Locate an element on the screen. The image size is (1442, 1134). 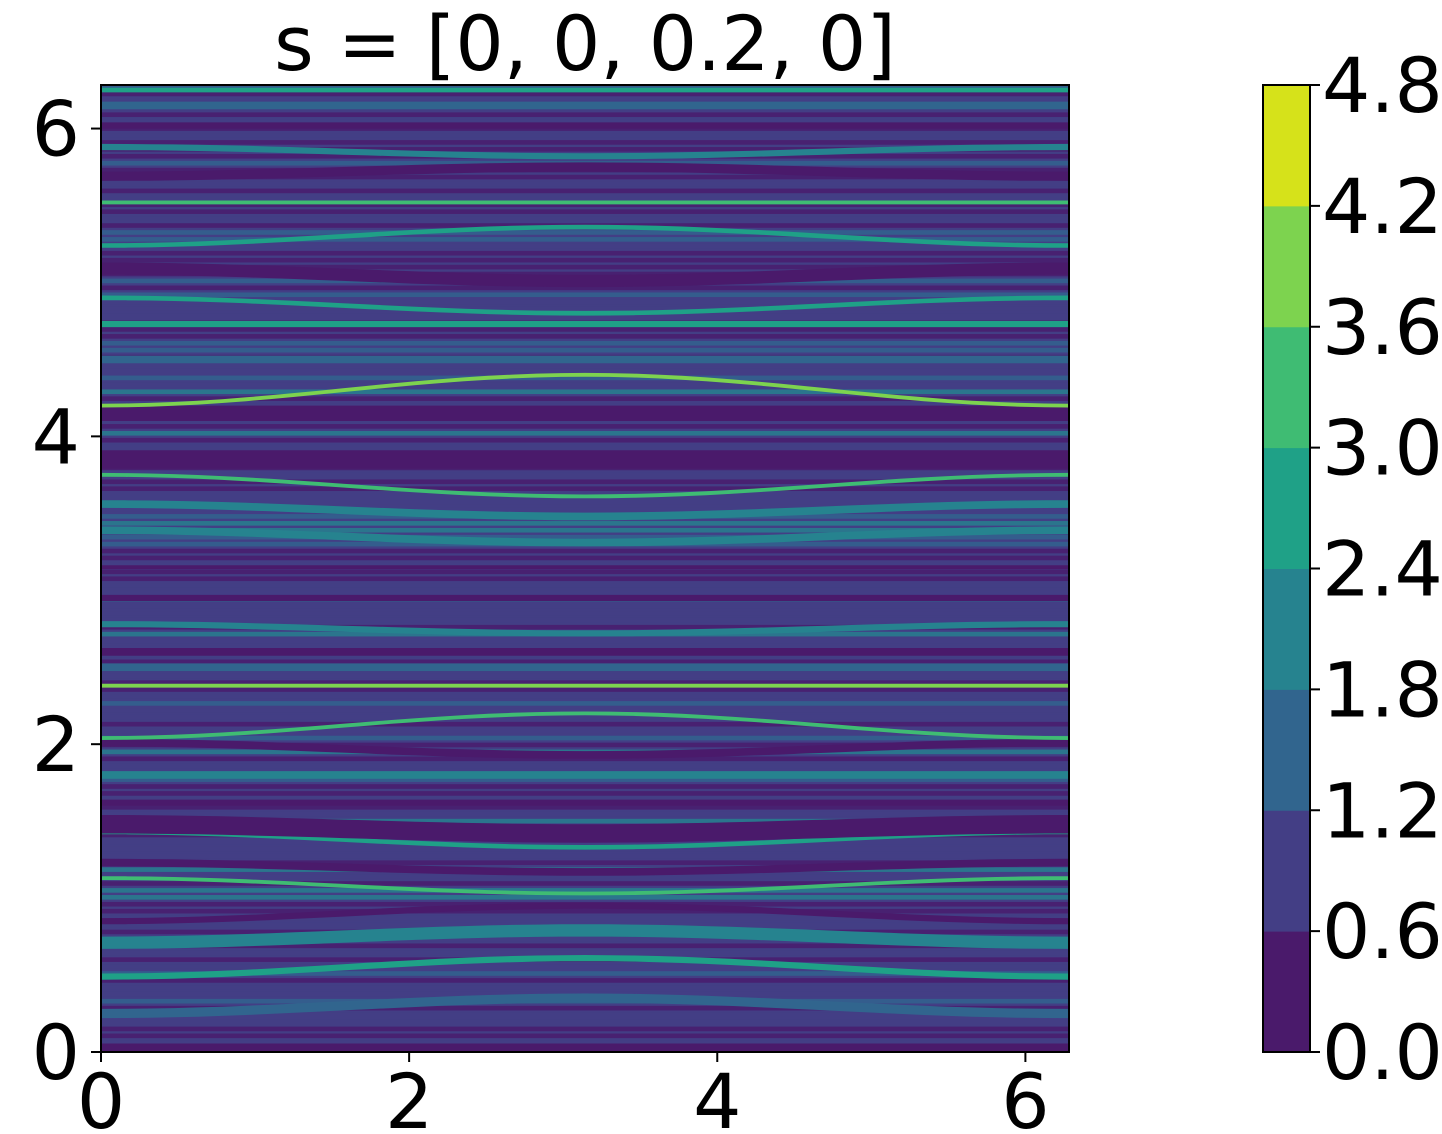
colorbar: 0.0 0.6 1.2 1.8 2.4 3.0 3.6 4.2 4.8 is located at coordinates (1352, 569).